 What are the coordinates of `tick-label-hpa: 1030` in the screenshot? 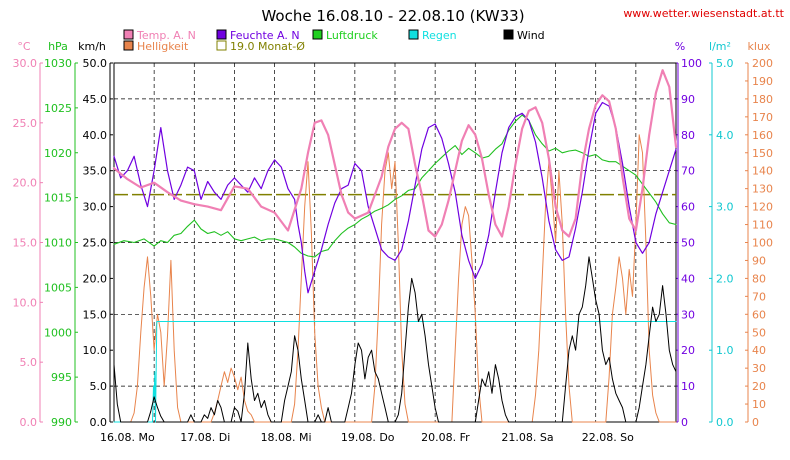 It's located at (58, 63).